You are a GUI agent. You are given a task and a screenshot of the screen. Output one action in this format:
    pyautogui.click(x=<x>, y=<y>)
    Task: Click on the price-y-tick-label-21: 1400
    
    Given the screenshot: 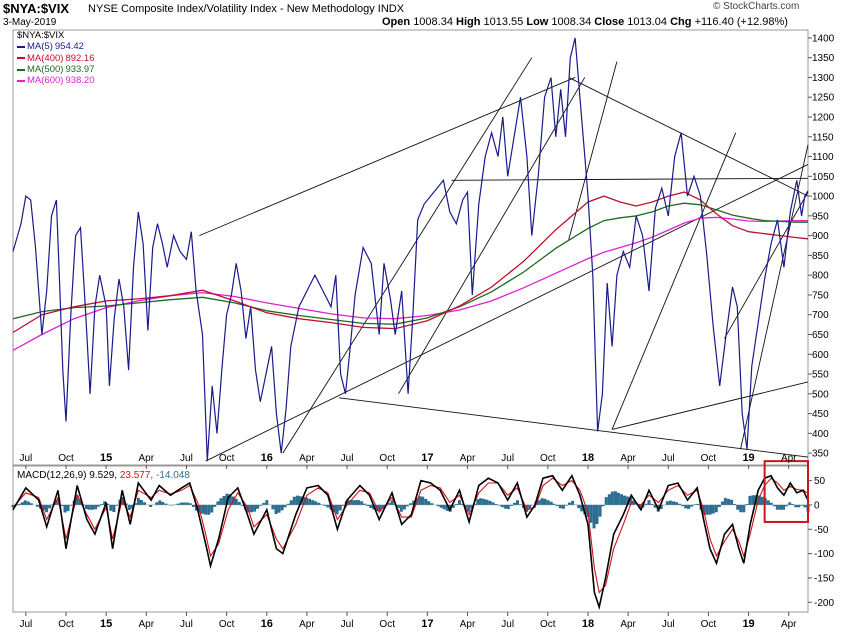 What is the action you would take?
    pyautogui.click(x=823, y=38)
    